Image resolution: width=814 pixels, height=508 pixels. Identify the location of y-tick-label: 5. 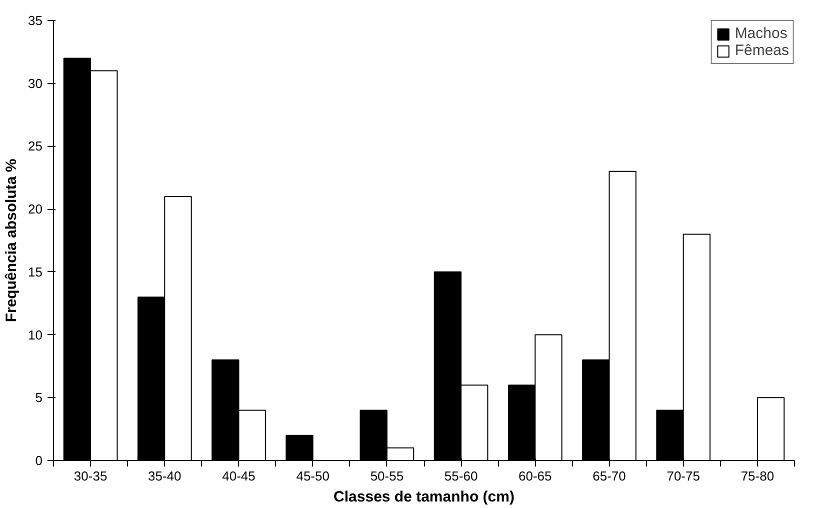
(39, 398).